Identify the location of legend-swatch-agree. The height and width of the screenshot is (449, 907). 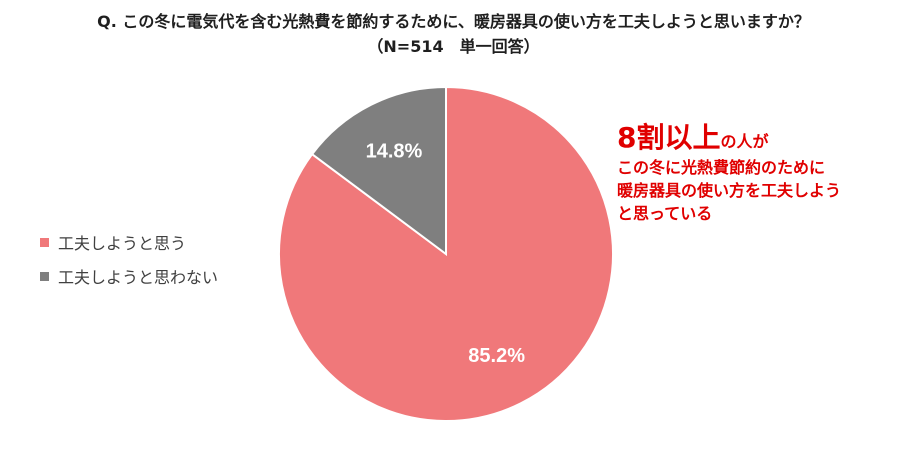
(44, 242).